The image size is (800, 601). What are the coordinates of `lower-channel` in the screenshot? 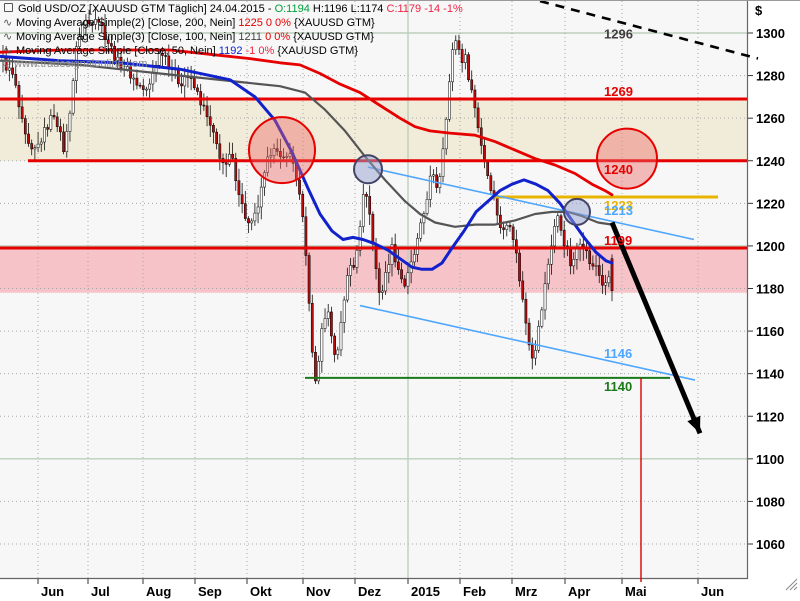 It's located at (527, 342).